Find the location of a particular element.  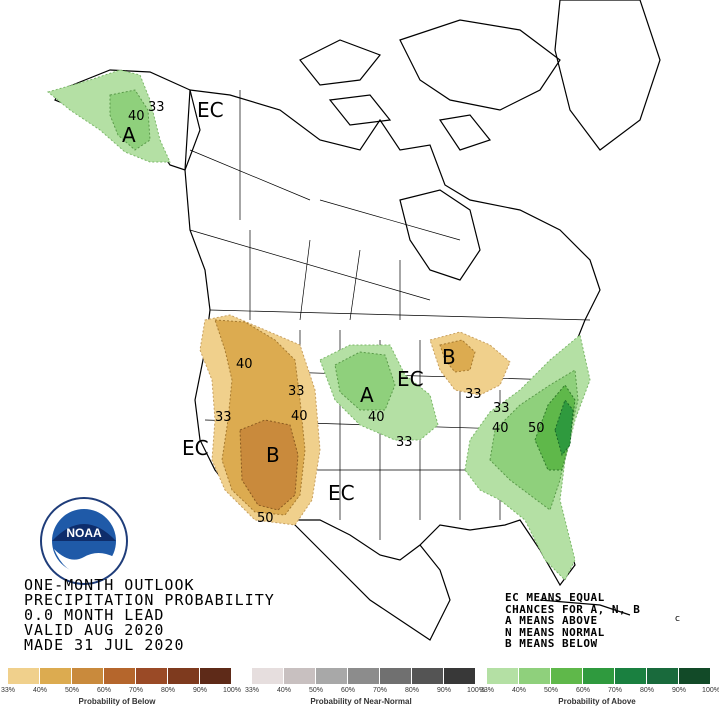

legend-note: B MEANS BELOW is located at coordinates (551, 643).